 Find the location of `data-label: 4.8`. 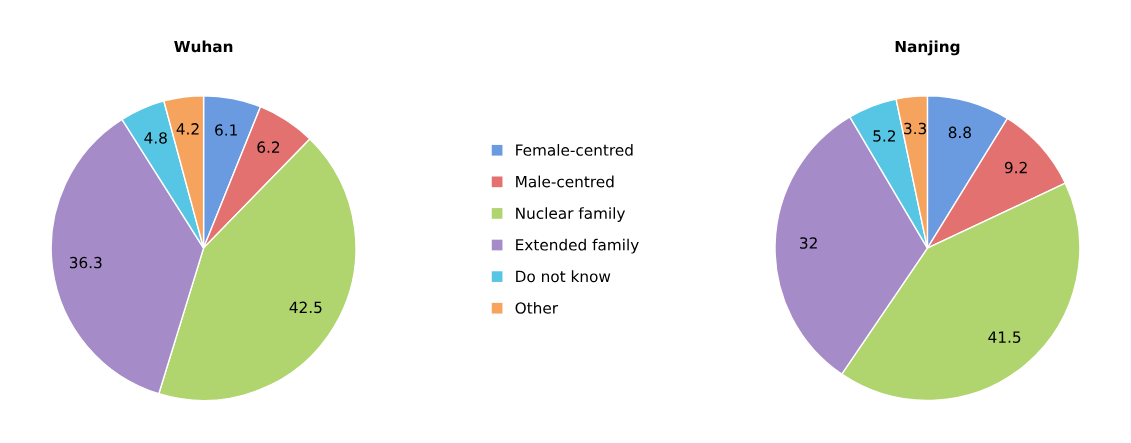

data-label: 4.8 is located at coordinates (155, 138).